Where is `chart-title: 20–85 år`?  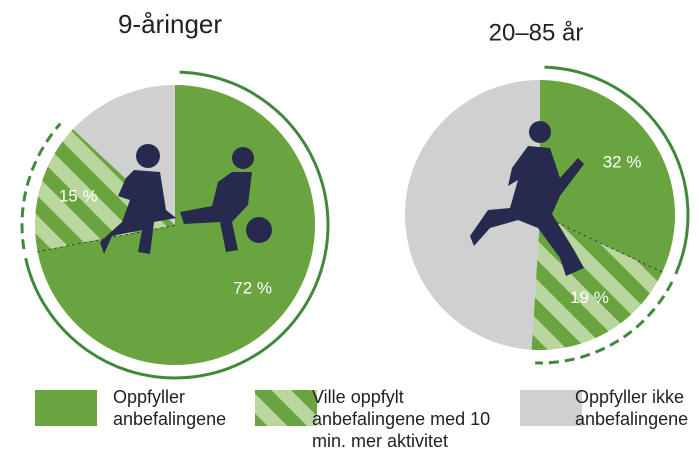 chart-title: 20–85 år is located at coordinates (536, 32).